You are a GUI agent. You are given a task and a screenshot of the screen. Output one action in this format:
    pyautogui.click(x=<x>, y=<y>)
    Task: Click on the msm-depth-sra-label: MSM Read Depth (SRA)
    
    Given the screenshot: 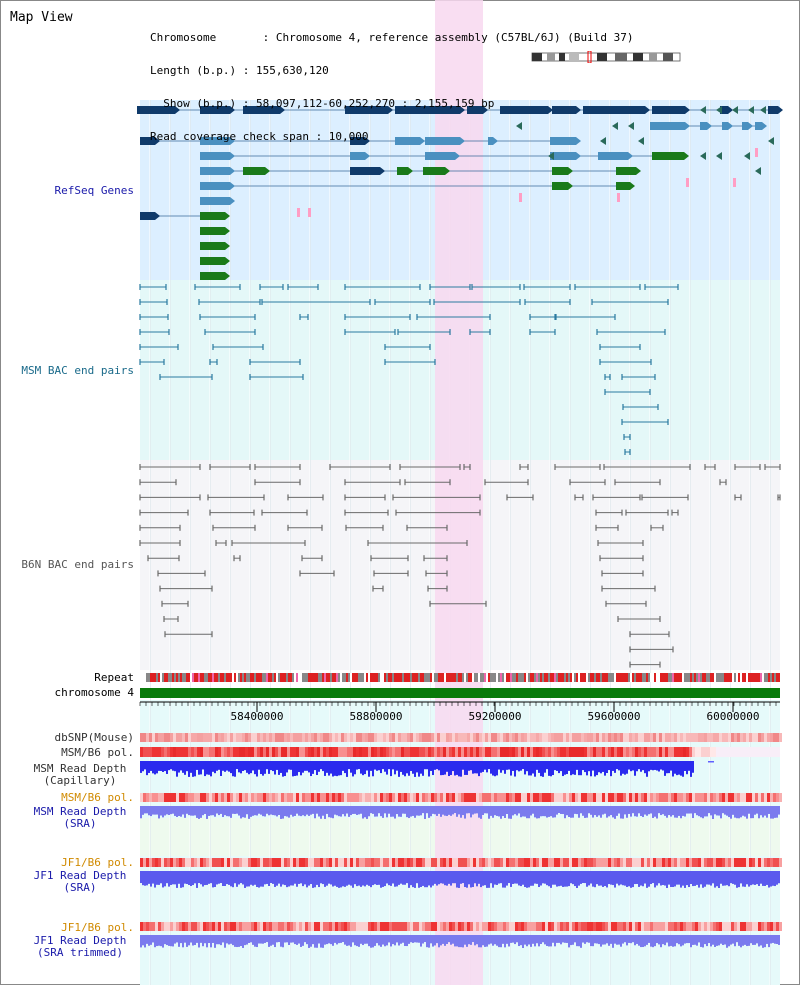 What is the action you would take?
    pyautogui.click(x=80, y=818)
    